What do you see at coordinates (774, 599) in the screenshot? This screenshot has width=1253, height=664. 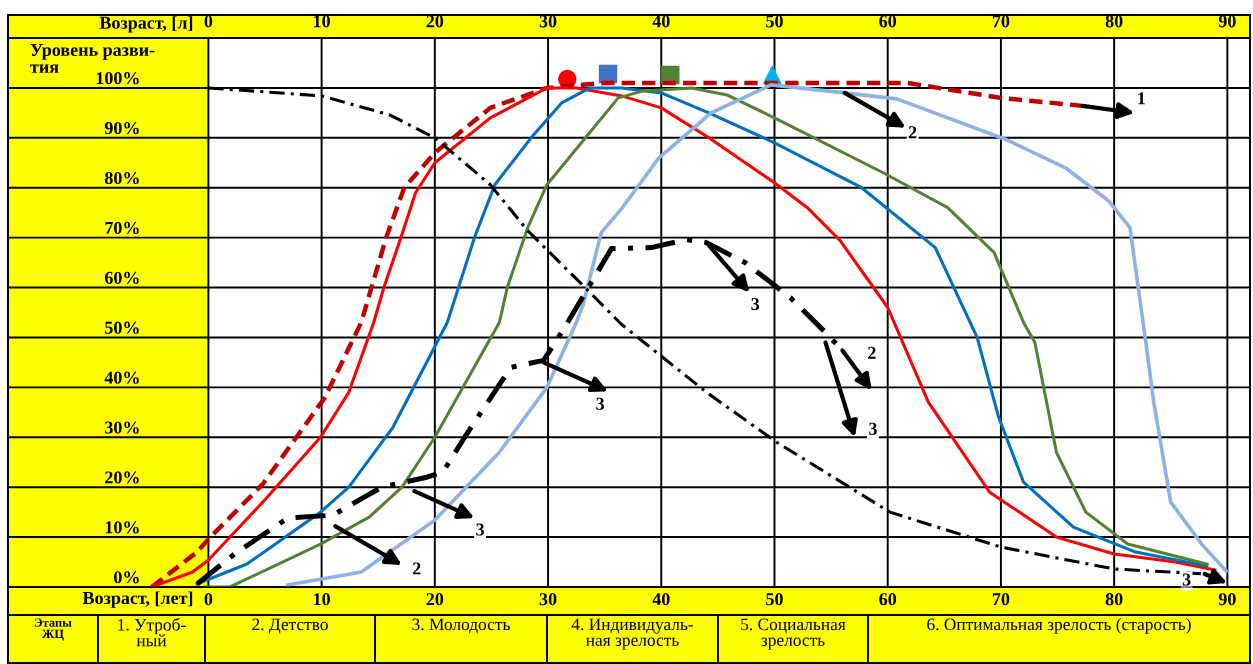 I see `x-tick-label: 50` at bounding box center [774, 599].